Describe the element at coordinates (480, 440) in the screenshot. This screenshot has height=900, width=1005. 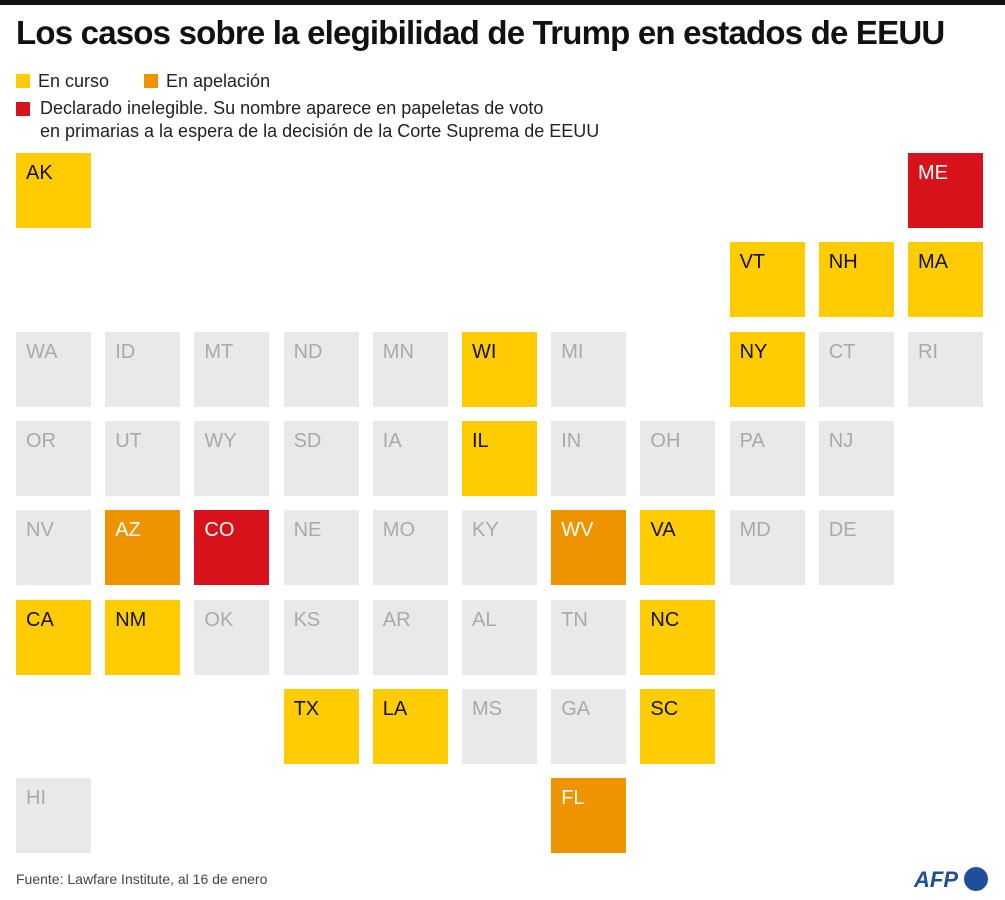
I see `state-label: IL` at that location.